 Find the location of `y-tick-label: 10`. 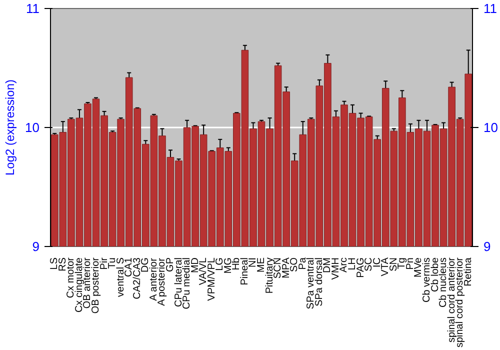

y-tick-label: 10 is located at coordinates (32, 127).